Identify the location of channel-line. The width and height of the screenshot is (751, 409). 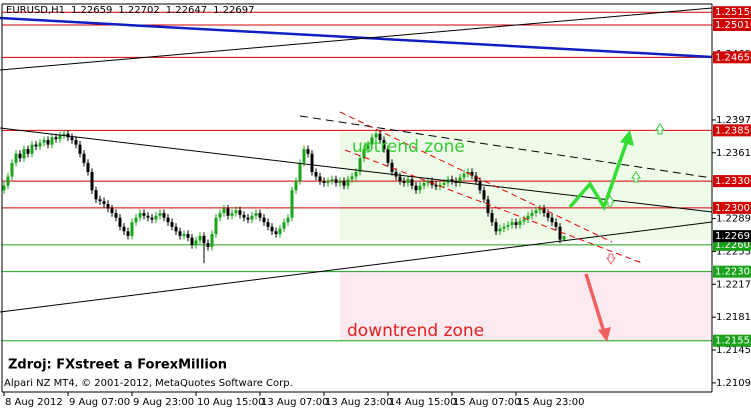
(476, 177).